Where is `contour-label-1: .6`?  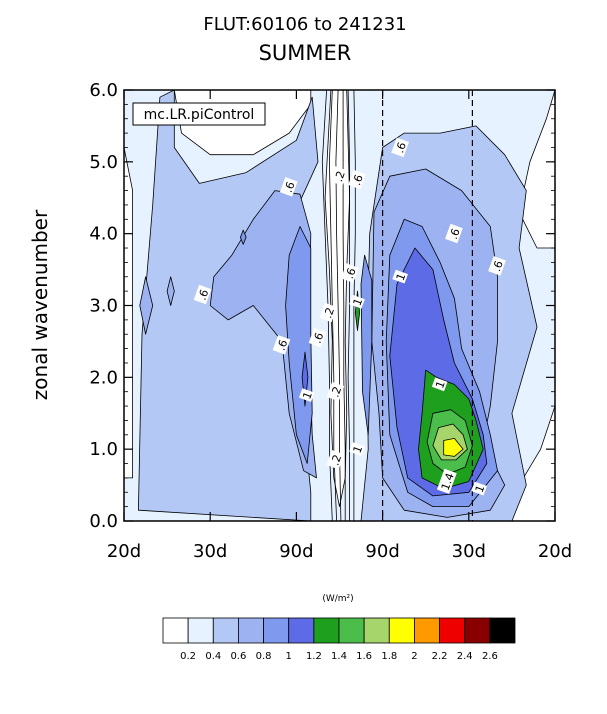 contour-label-1: .6 is located at coordinates (288, 187).